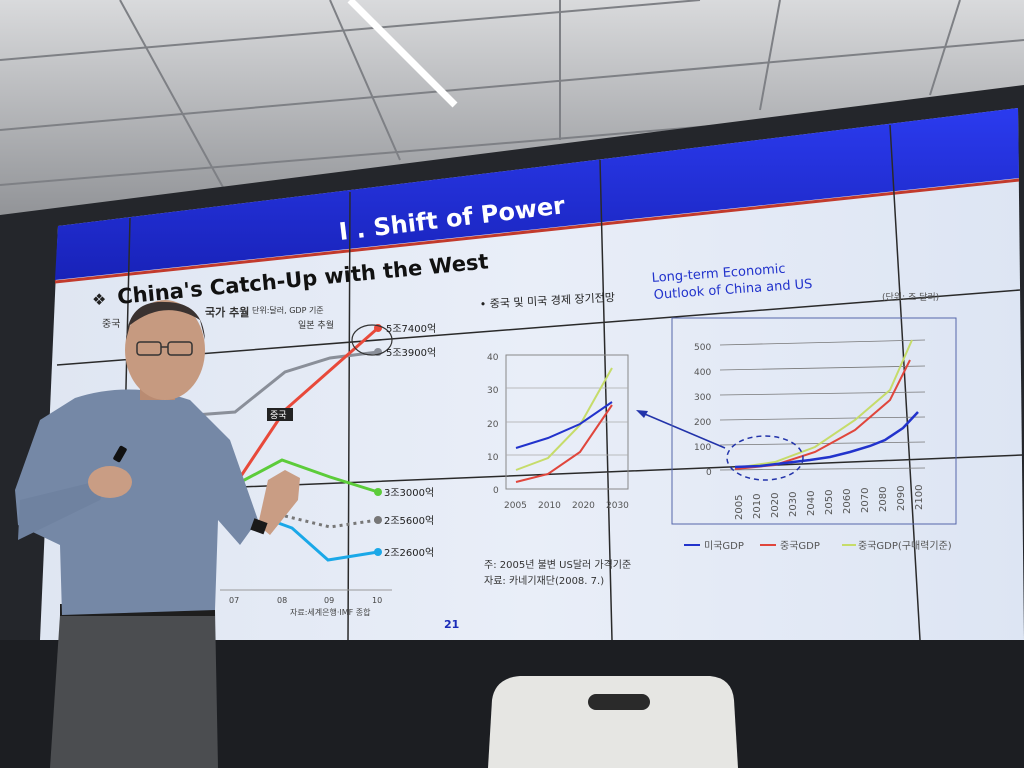 Image resolution: width=1024 pixels, height=768 pixels. I want to click on middle-china-ppp-line, so click(564, 419).